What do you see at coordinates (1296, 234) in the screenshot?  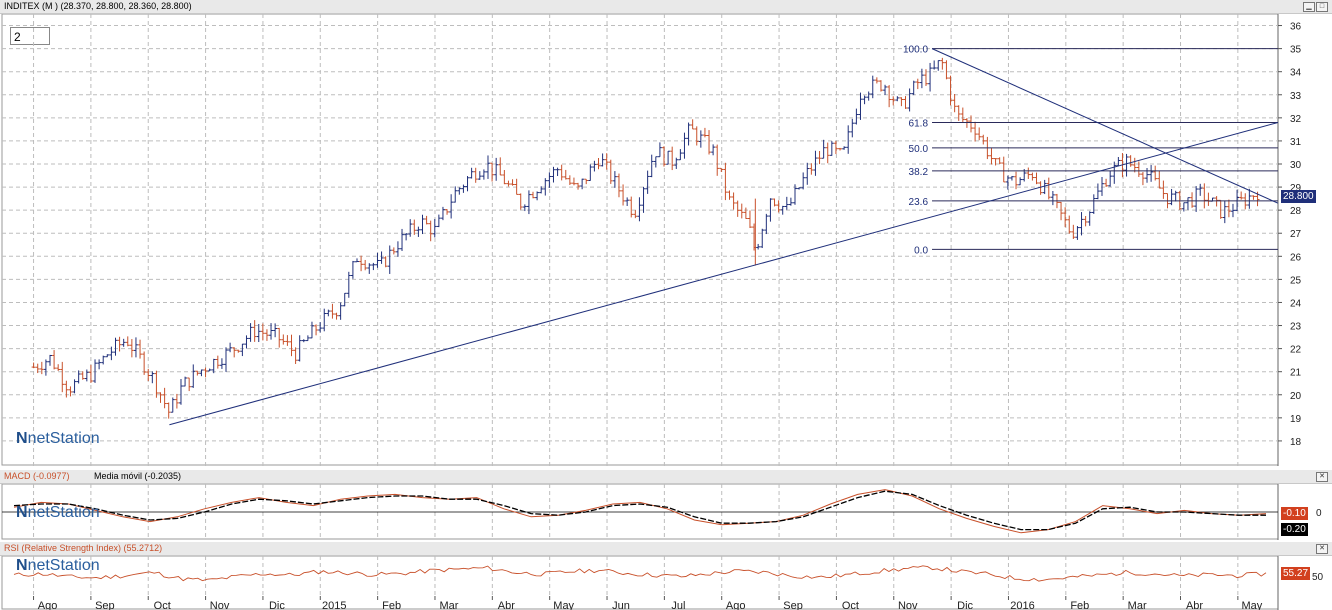 I see `price-y-tick-label: 27` at bounding box center [1296, 234].